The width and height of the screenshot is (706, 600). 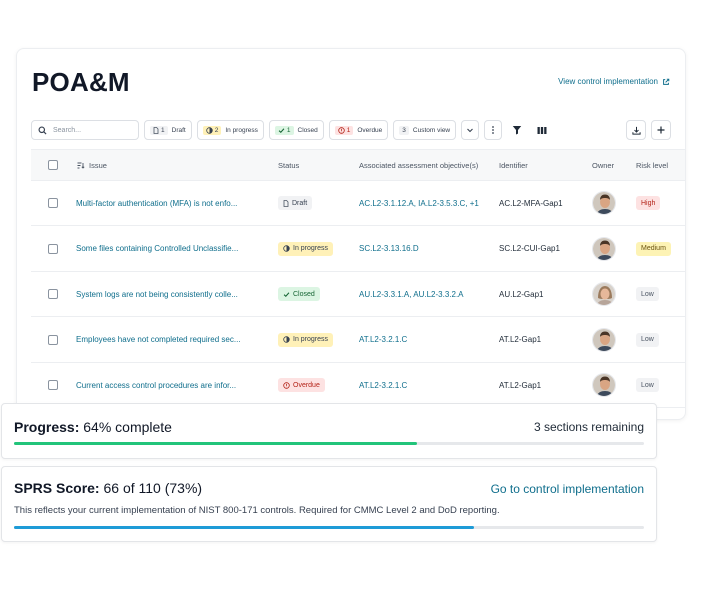 What do you see at coordinates (288, 130) in the screenshot?
I see `filter-closed-count: 1` at bounding box center [288, 130].